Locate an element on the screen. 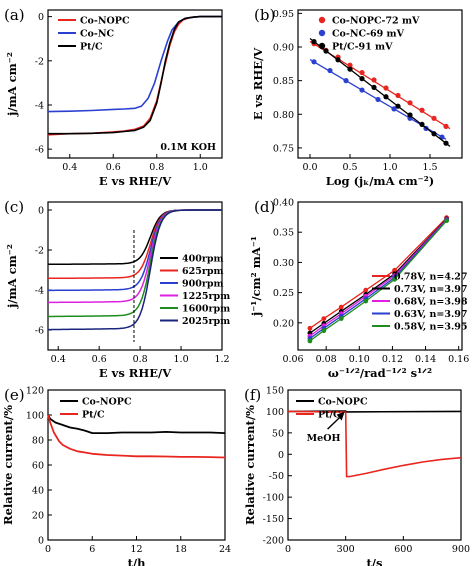 The height and width of the screenshot is (566, 474). y-tick-label: 80 is located at coordinates (38, 441).